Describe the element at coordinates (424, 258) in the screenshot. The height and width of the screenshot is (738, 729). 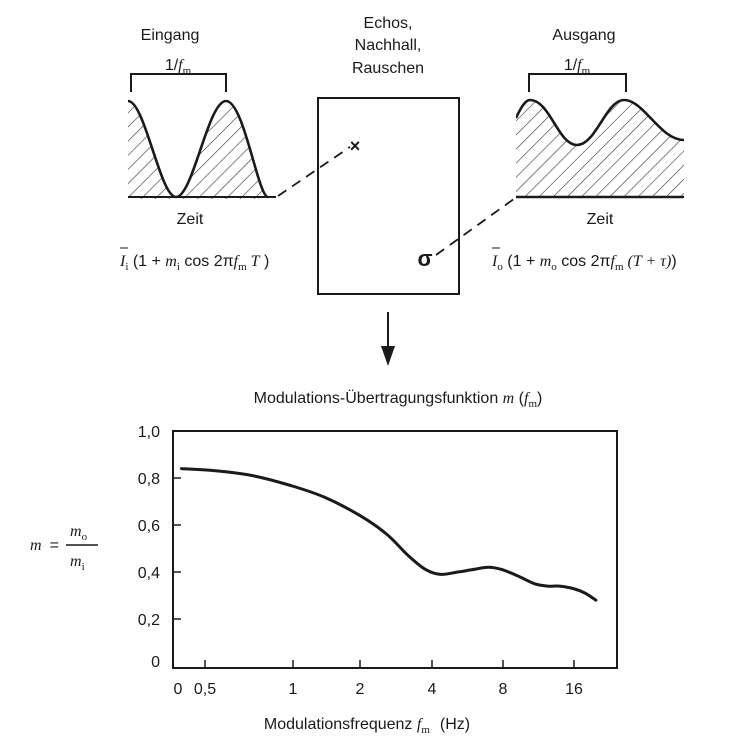
I see `receiver-marker: σ` at that location.